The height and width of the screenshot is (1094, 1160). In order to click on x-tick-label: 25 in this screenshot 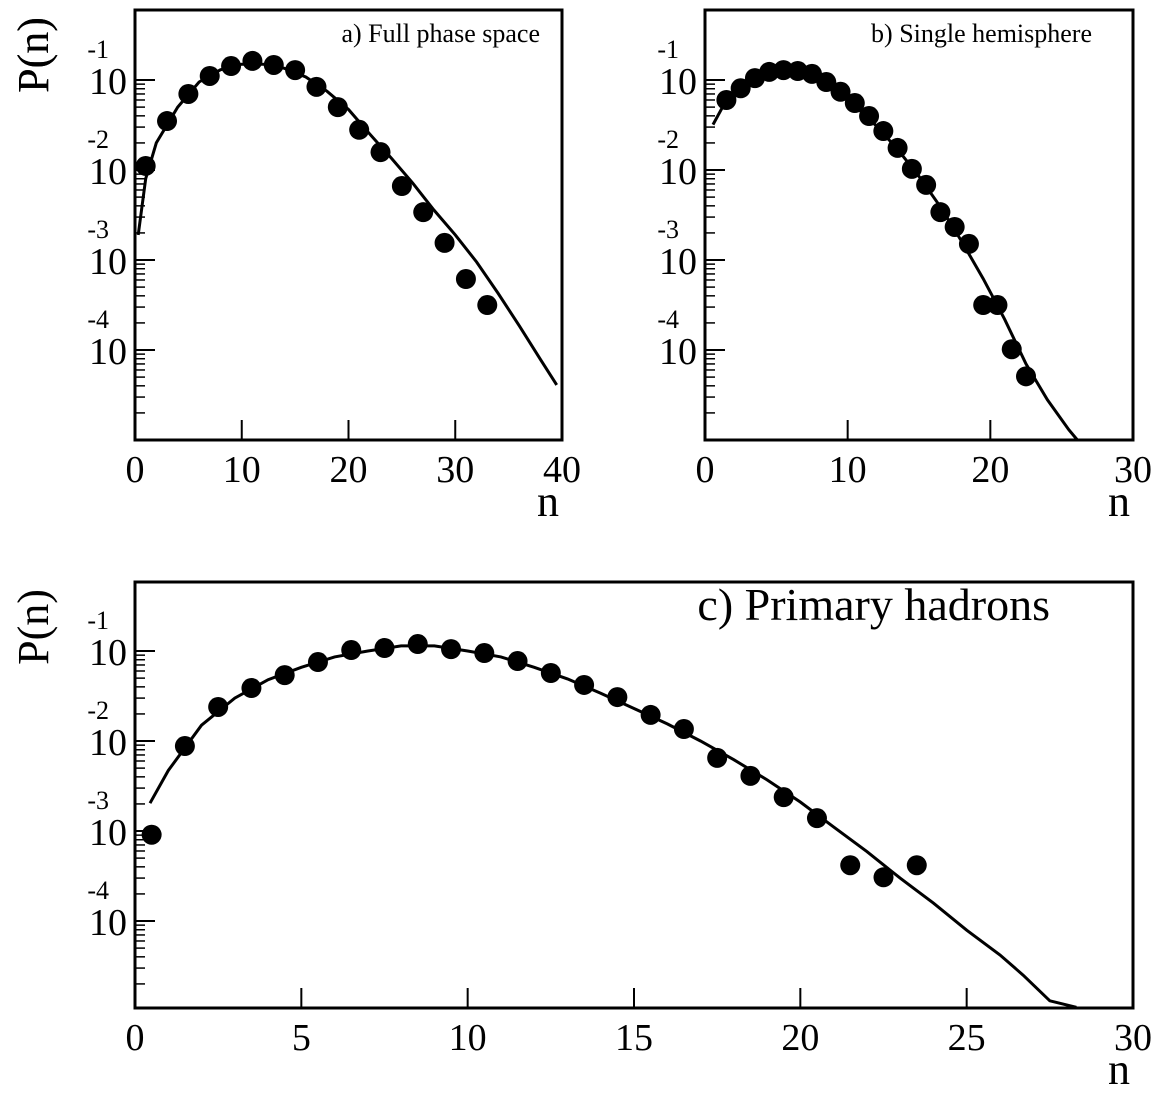, I will do `click(967, 1038)`.